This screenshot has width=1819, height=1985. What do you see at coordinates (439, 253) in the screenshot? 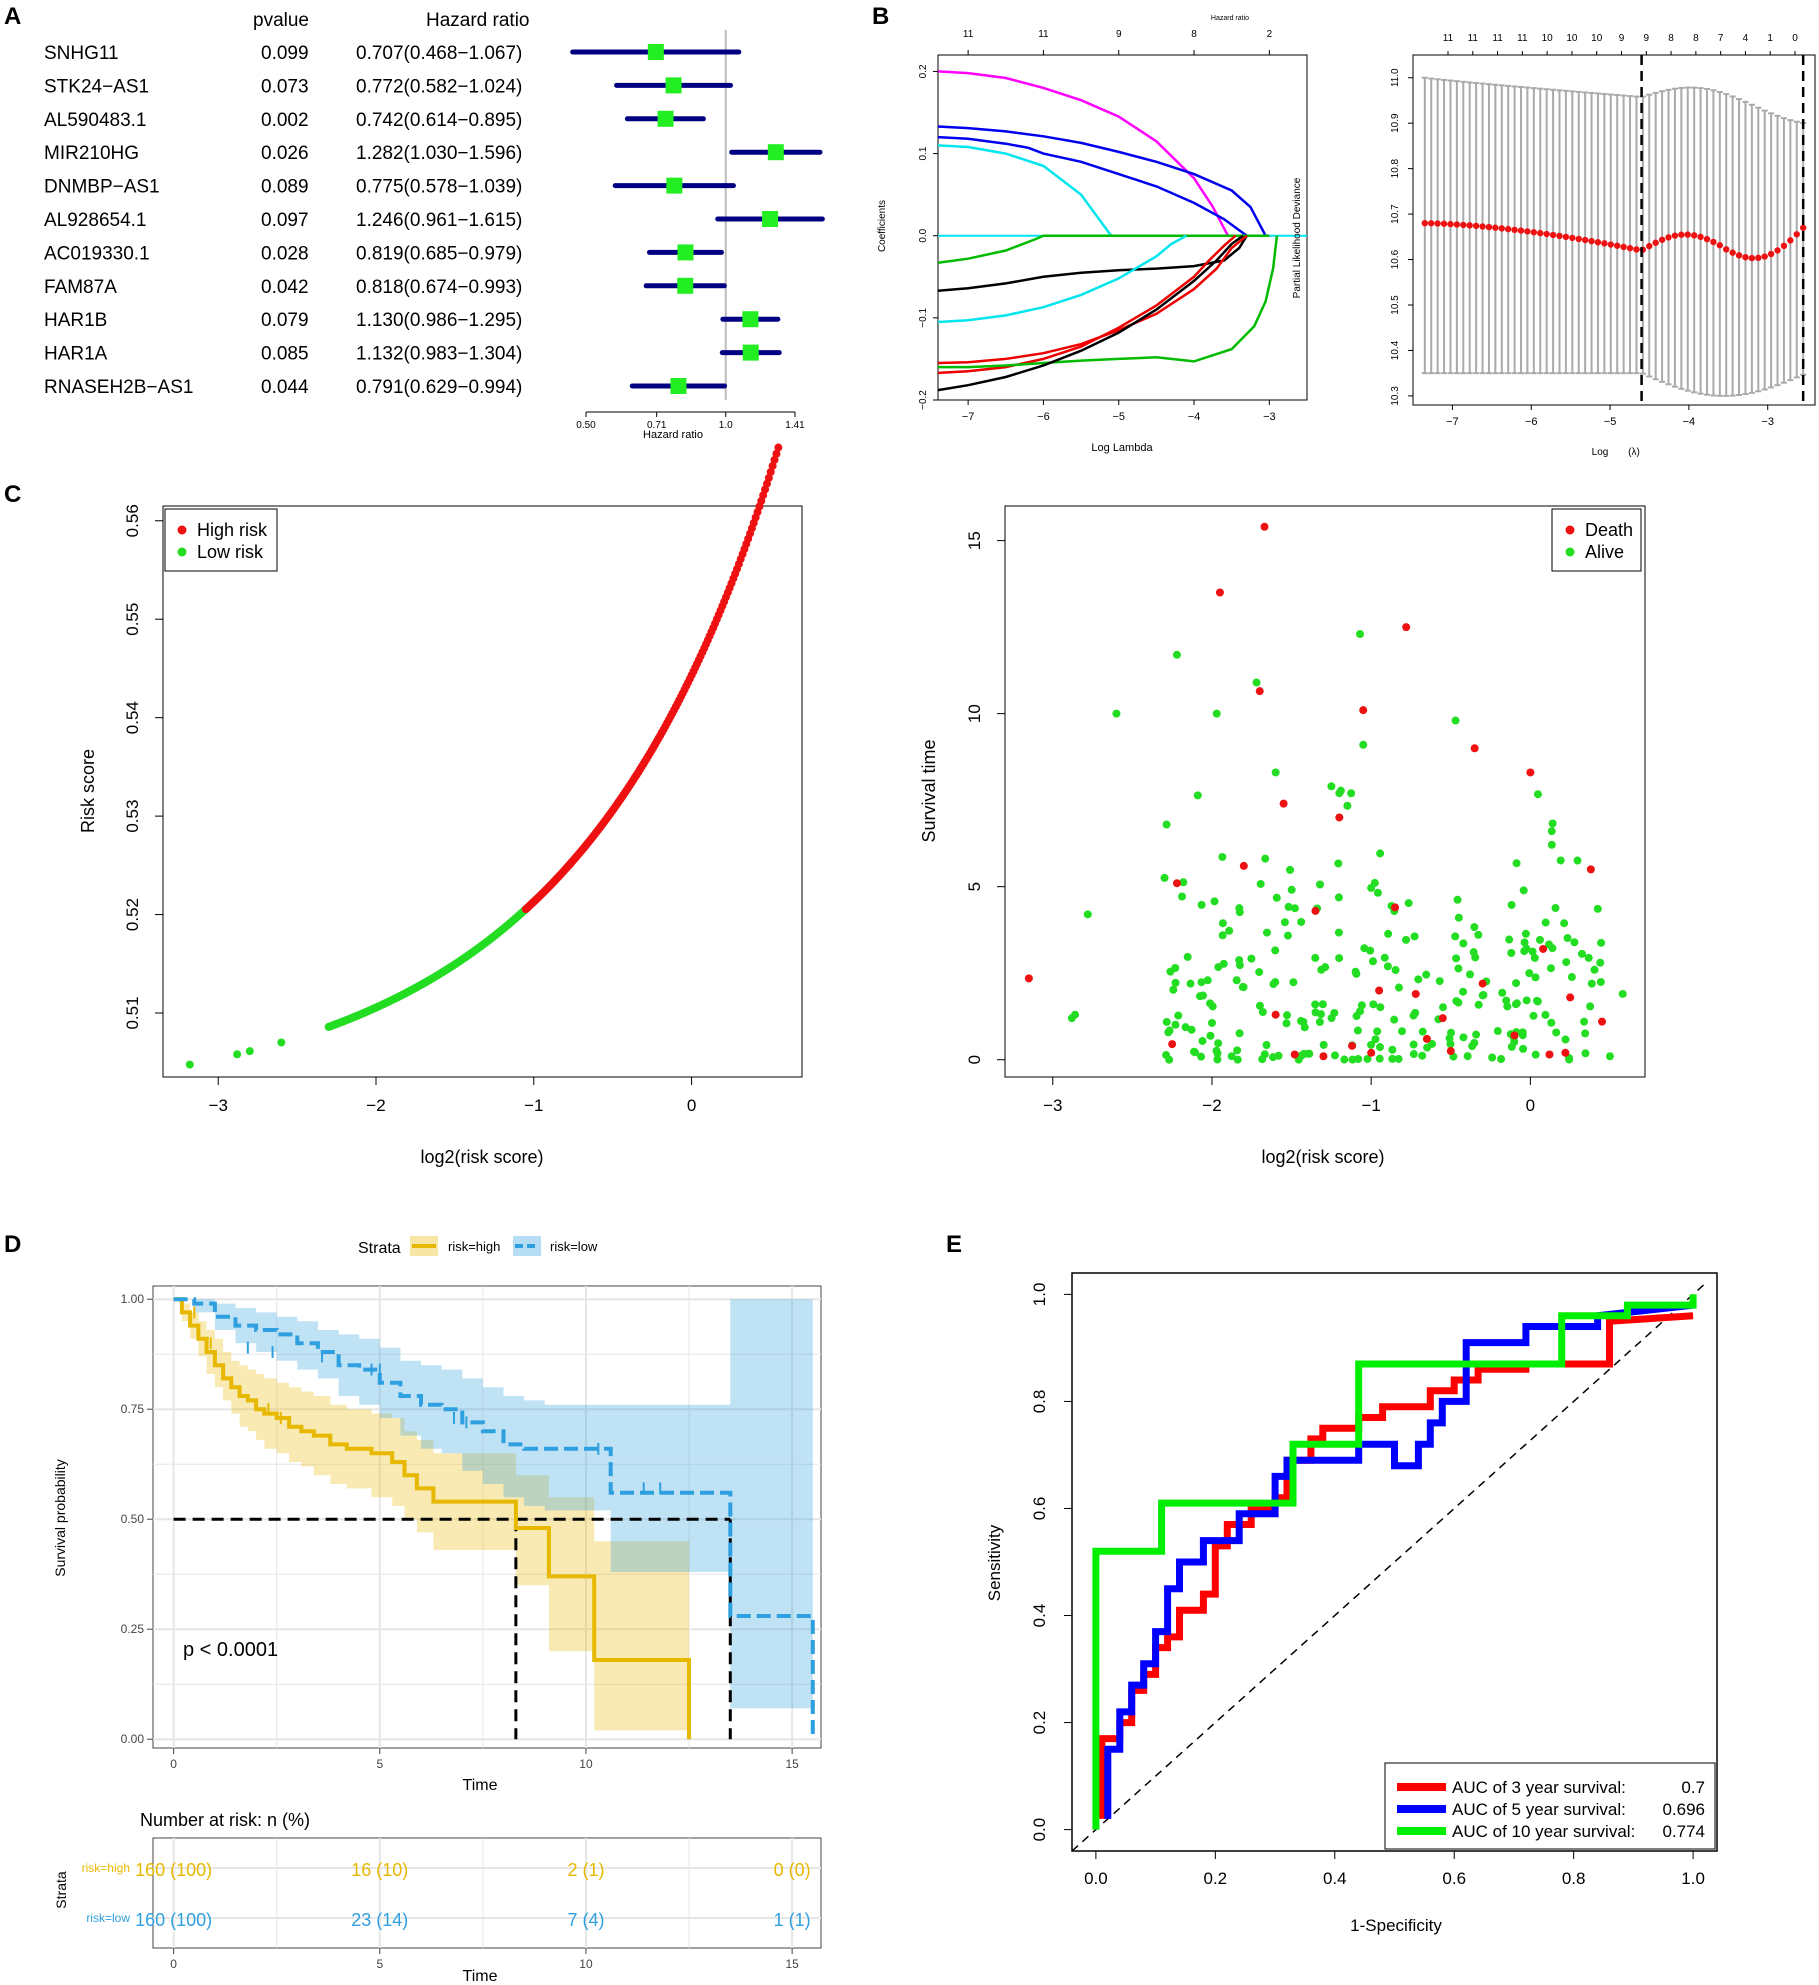
I see `forest-hr-text: 0.819(0.685−0.979)` at bounding box center [439, 253].